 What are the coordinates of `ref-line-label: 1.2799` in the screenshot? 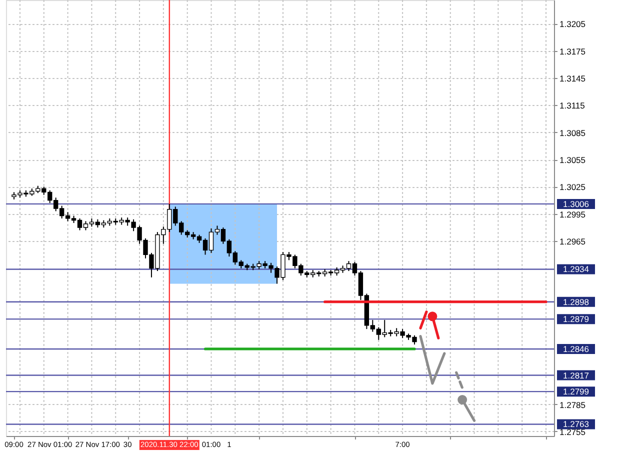 It's located at (576, 391).